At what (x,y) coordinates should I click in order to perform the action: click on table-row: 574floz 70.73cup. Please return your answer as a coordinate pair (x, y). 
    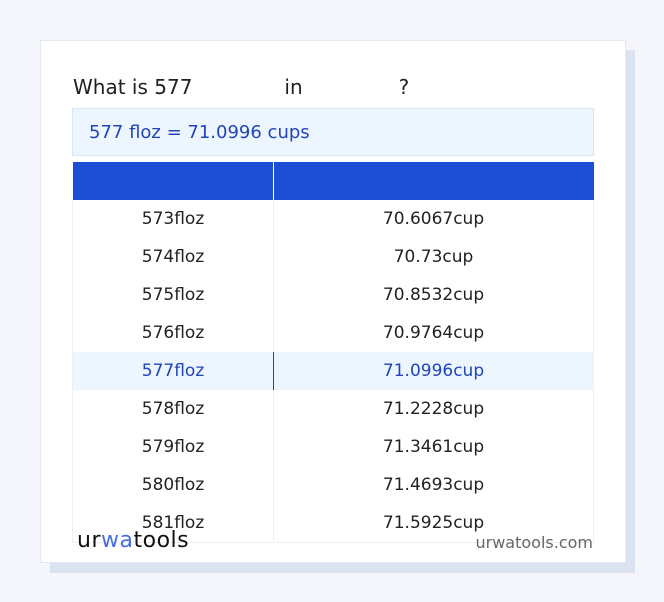
    Looking at the image, I should click on (332, 257).